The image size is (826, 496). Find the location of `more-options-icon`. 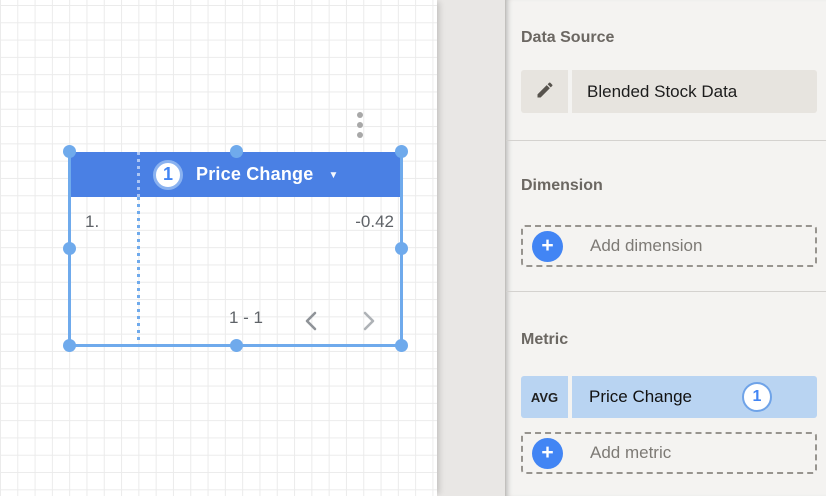

more-options-icon is located at coordinates (361, 127).